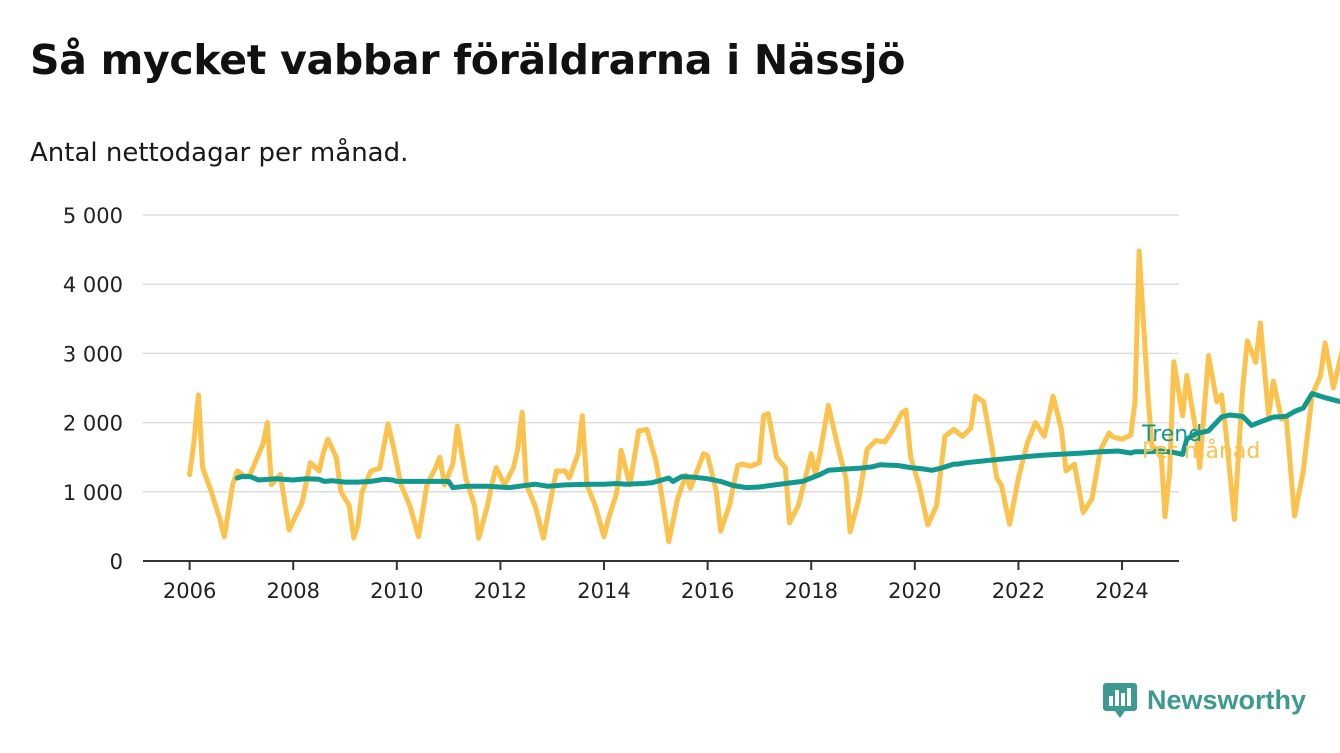 The width and height of the screenshot is (1340, 753). I want to click on monthly-label: Per månad, so click(1201, 451).